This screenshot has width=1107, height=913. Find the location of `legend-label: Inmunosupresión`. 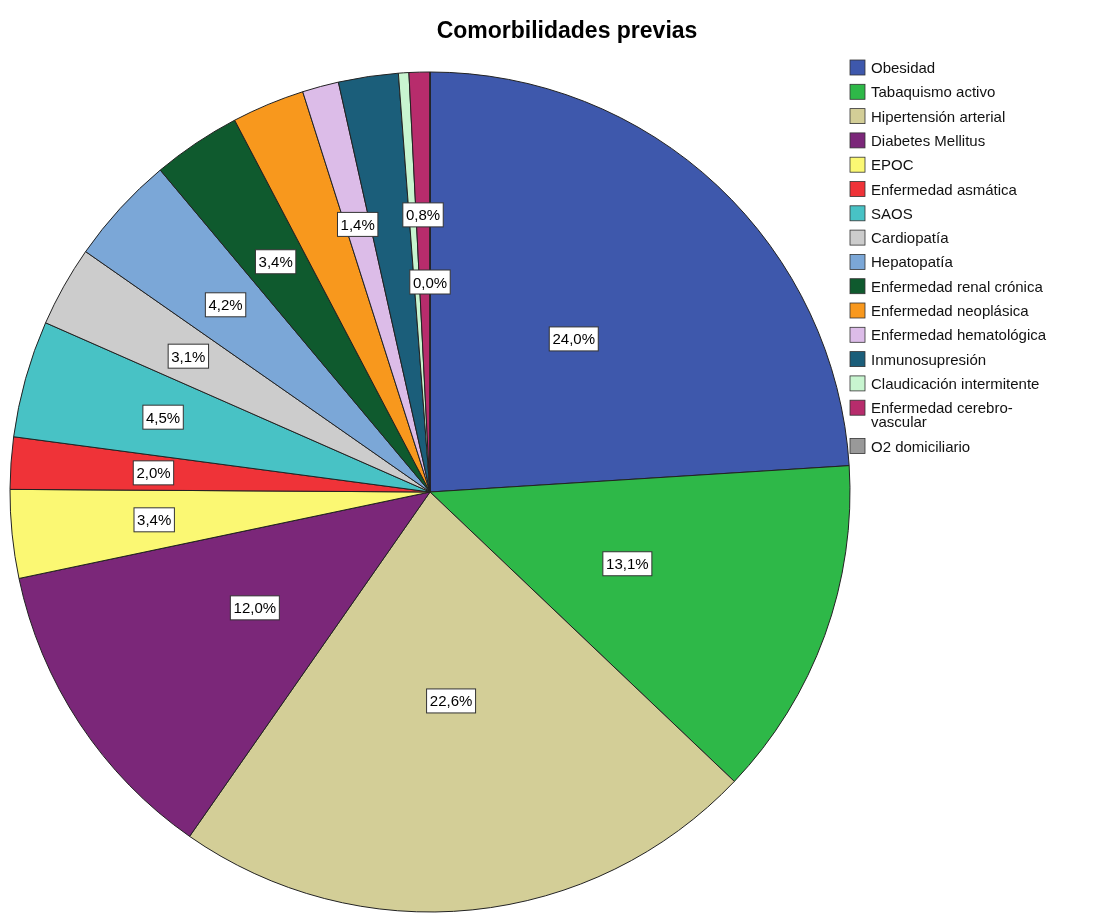

legend-label: Inmunosupresión is located at coordinates (929, 359).